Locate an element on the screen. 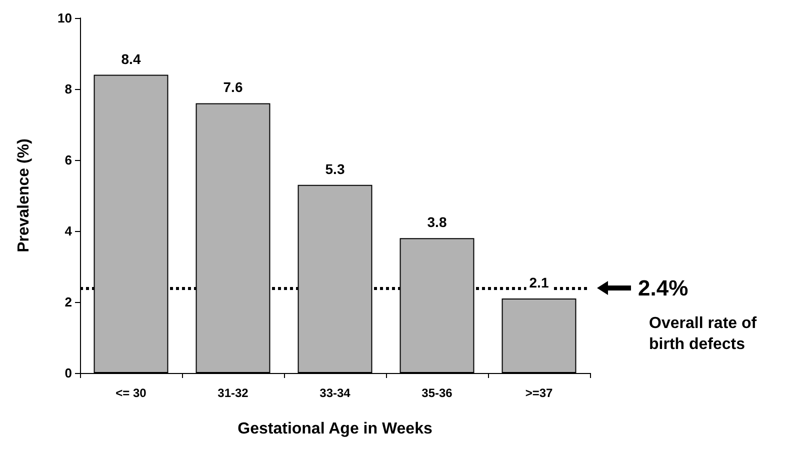 The width and height of the screenshot is (796, 458). ref-line-label: 2.4% is located at coordinates (663, 287).